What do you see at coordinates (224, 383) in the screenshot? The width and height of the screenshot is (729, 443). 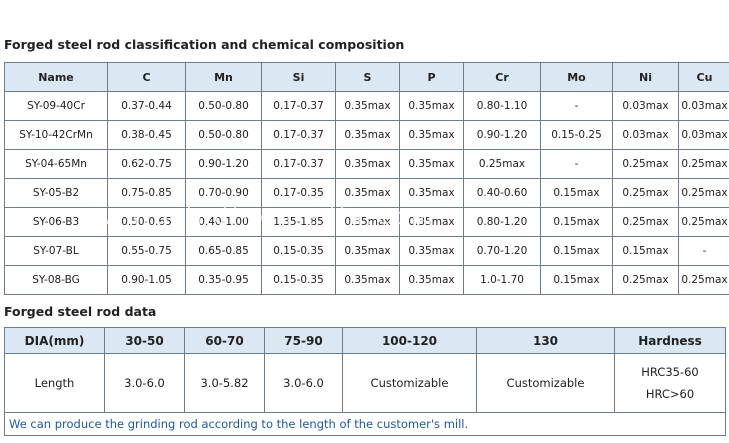 I see `length-value: 3.0-5.82` at bounding box center [224, 383].